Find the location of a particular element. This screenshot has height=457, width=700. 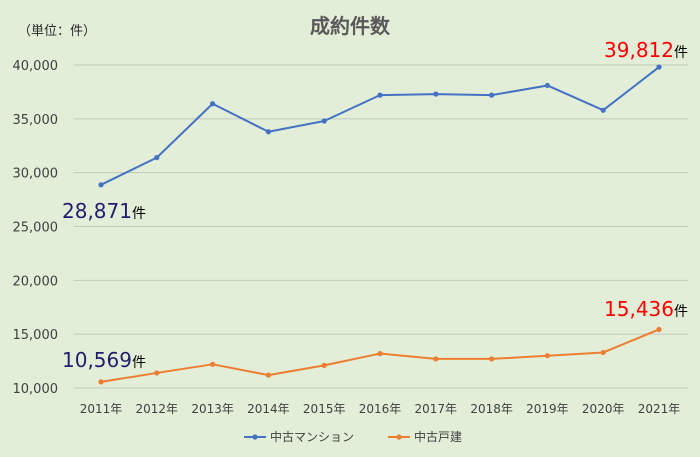

data-label: 10,569件 is located at coordinates (104, 360).